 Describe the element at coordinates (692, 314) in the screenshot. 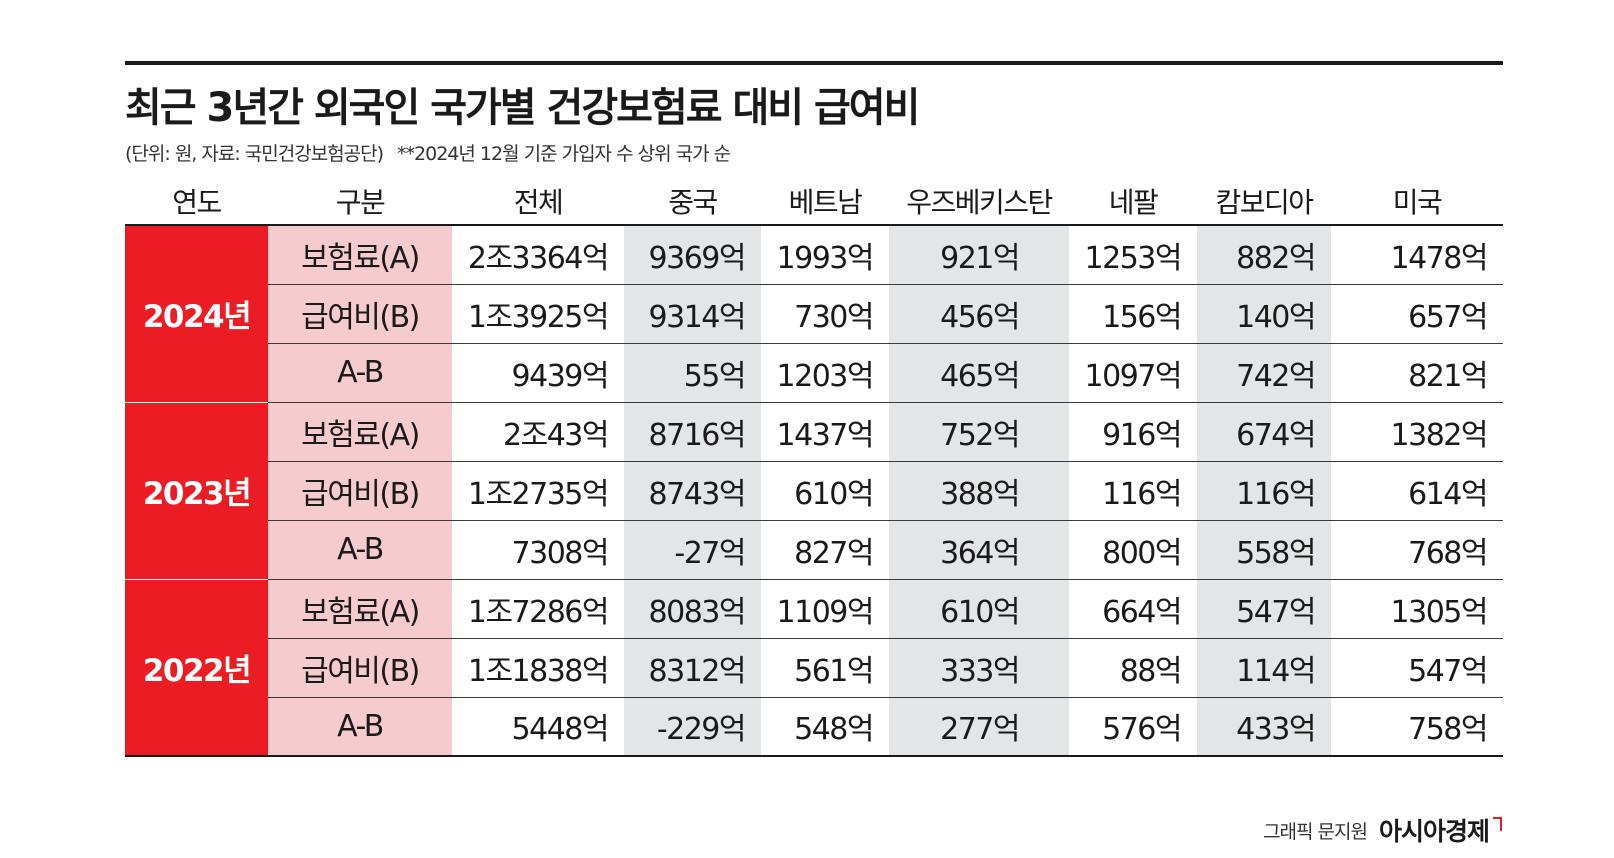

I see `value-cell: 9314억` at that location.